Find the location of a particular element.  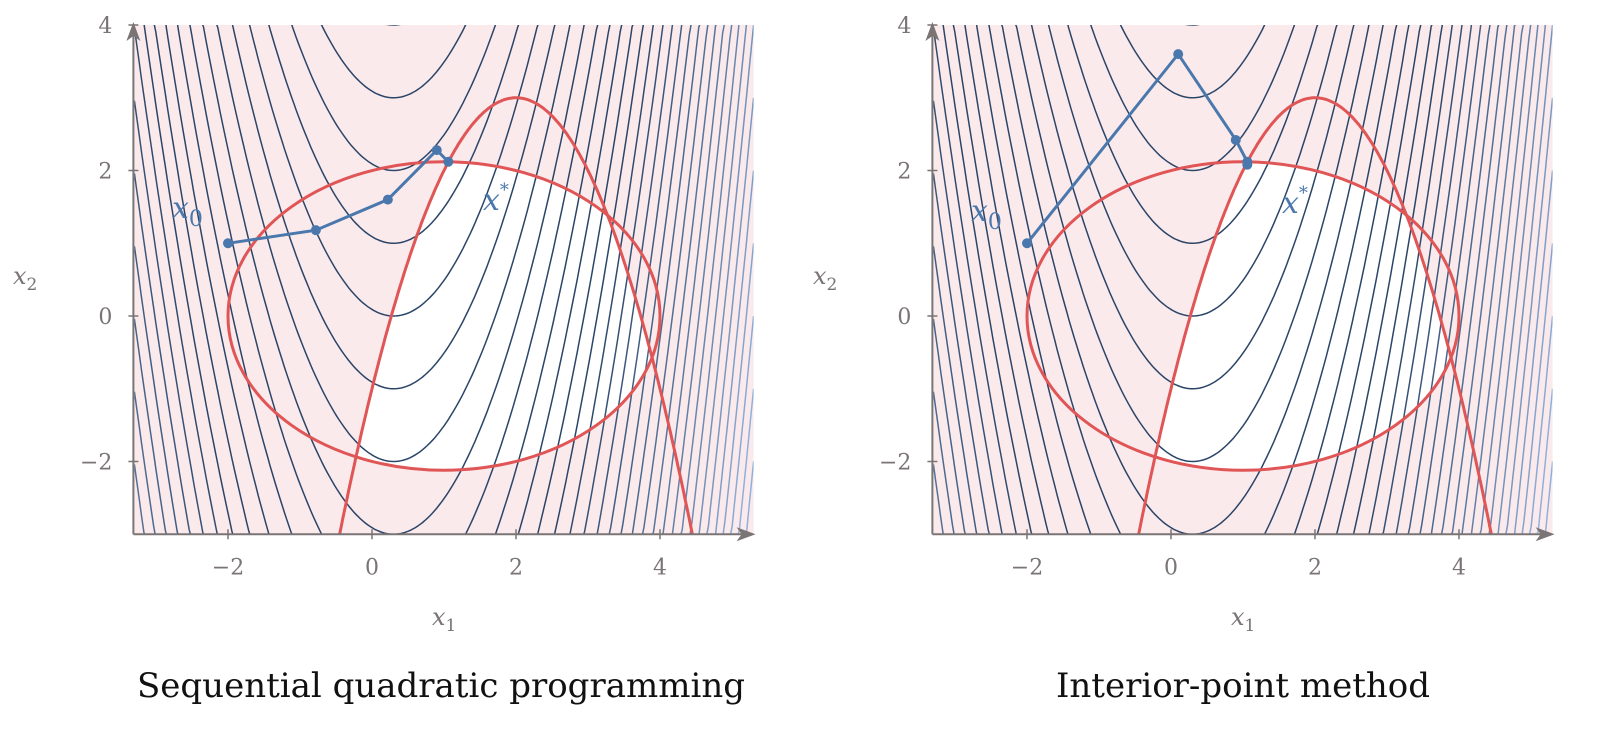

sqp-y-axis-label: x2 is located at coordinates (25, 278).